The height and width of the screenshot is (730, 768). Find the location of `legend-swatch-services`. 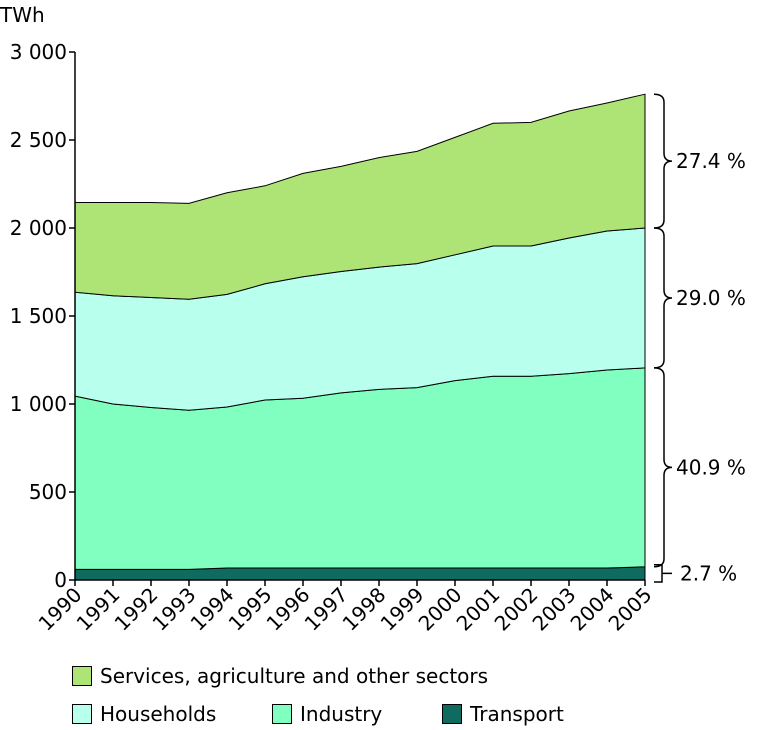

legend-swatch-services is located at coordinates (82, 676).